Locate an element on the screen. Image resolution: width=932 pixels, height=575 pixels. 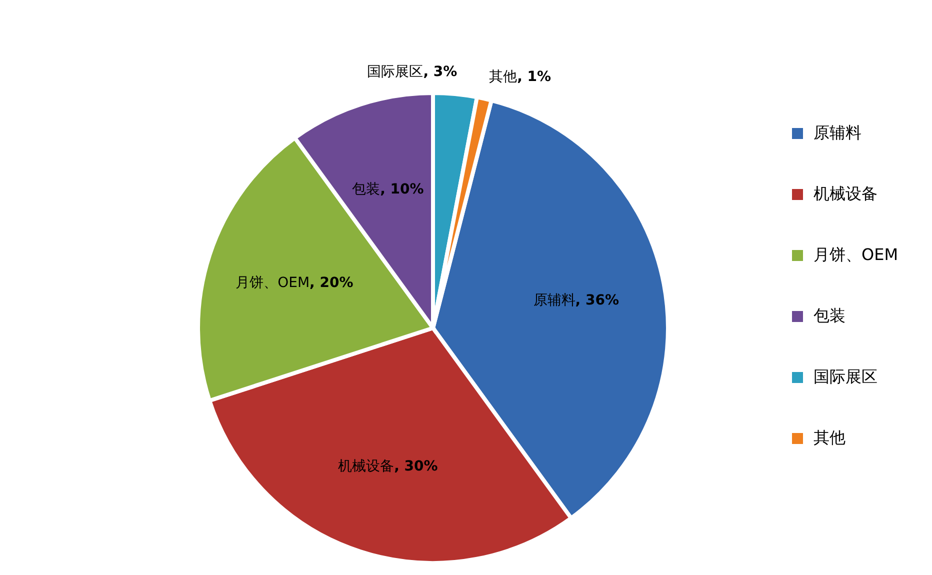
legend-label: 月饼、OEM is located at coordinates (855, 255).